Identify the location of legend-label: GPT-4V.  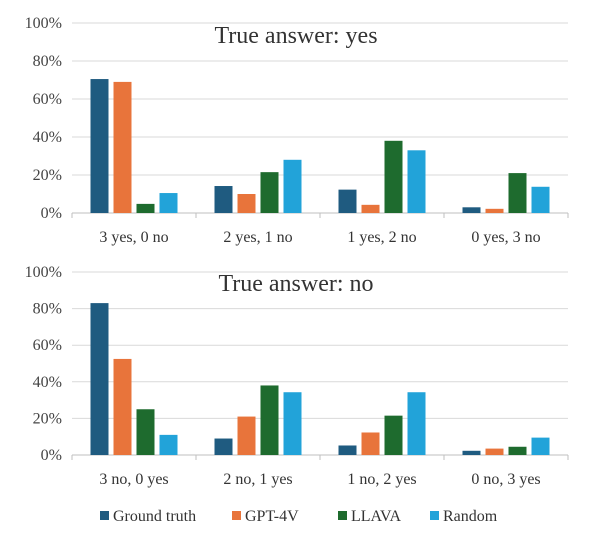
(272, 516).